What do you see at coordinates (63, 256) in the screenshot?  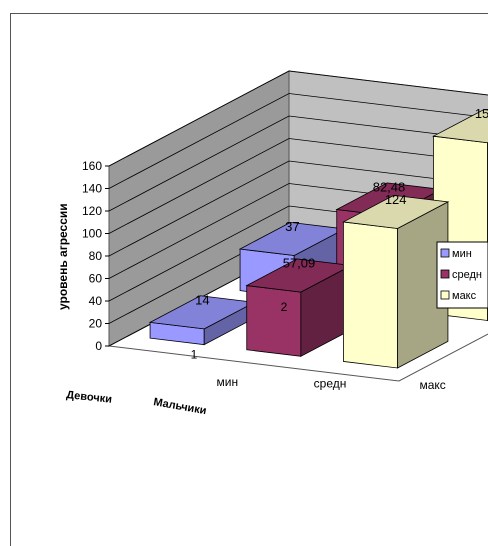 I see `y-axis-title: уровень агрессии` at bounding box center [63, 256].